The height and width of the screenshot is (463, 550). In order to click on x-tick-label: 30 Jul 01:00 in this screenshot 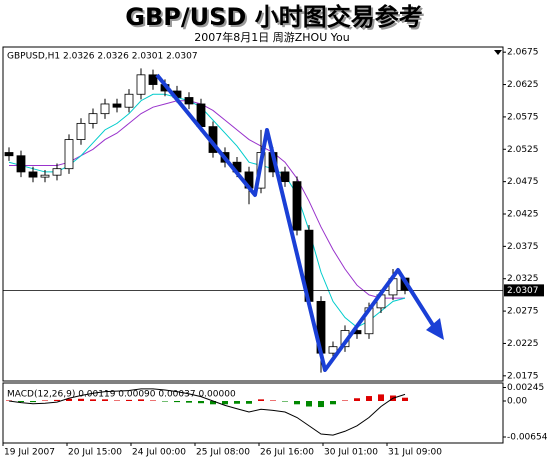, I will do `click(351, 453)`.